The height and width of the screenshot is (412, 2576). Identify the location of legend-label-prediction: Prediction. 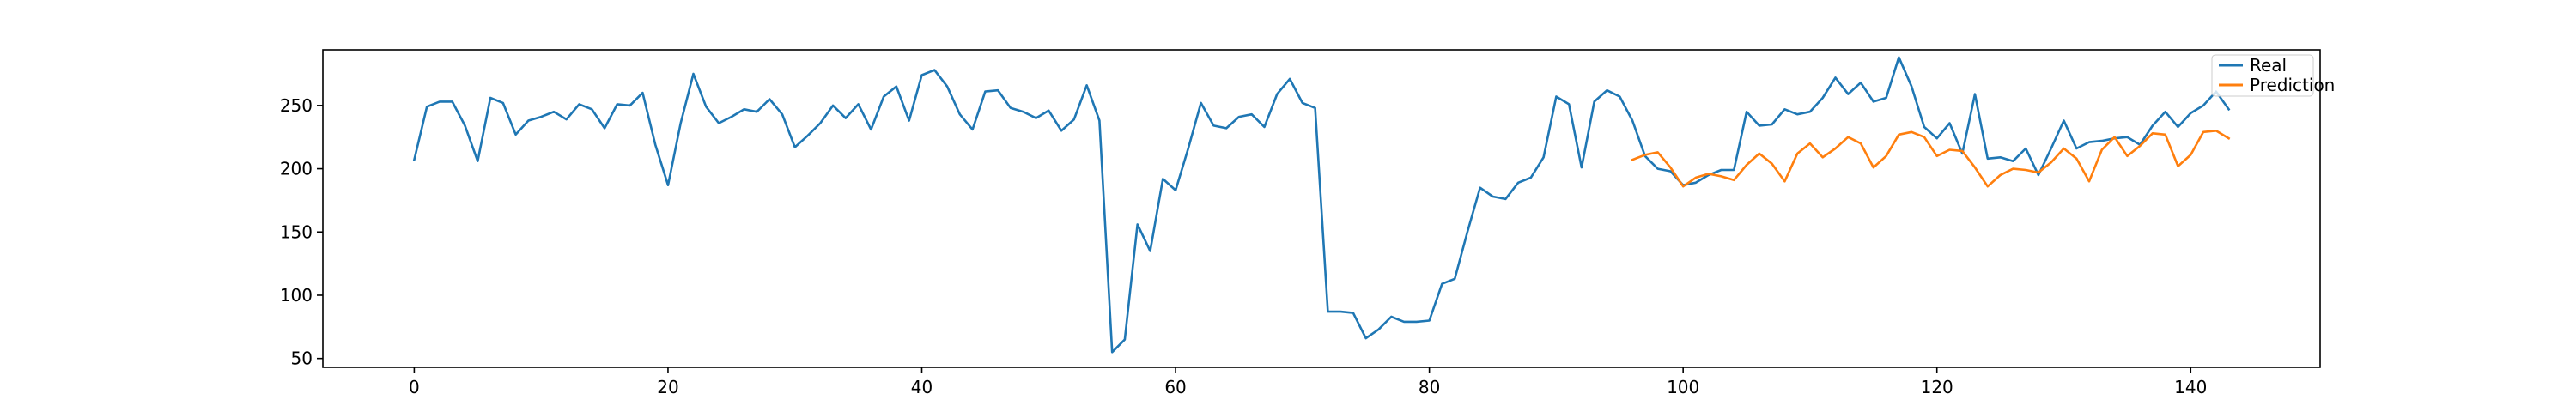
(2292, 85).